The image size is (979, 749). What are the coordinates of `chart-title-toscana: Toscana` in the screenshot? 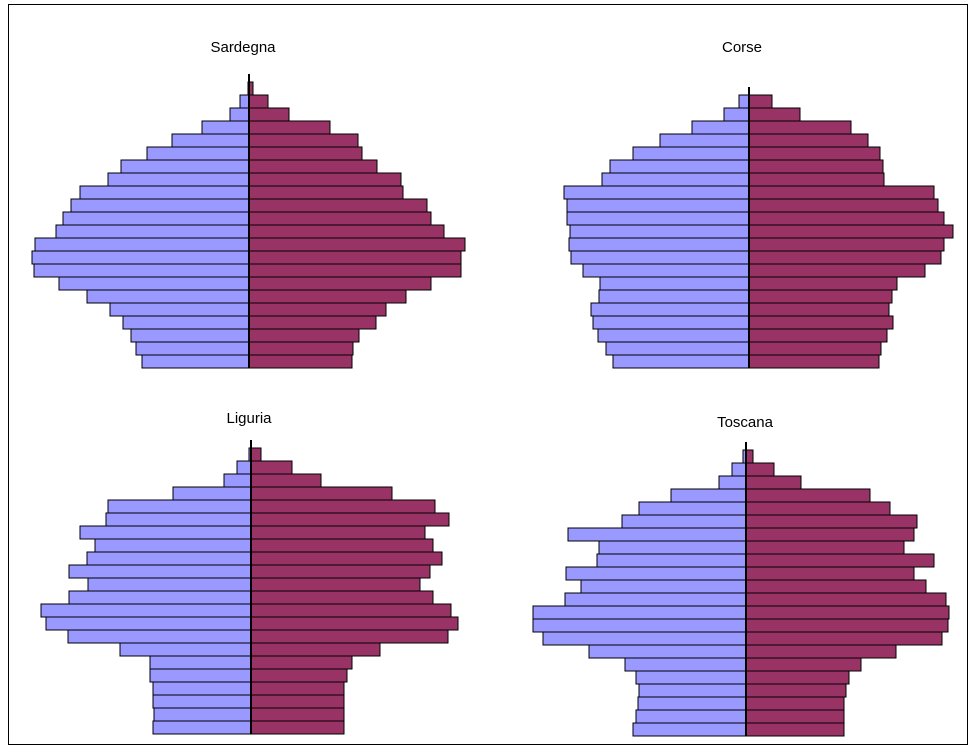 It's located at (745, 422).